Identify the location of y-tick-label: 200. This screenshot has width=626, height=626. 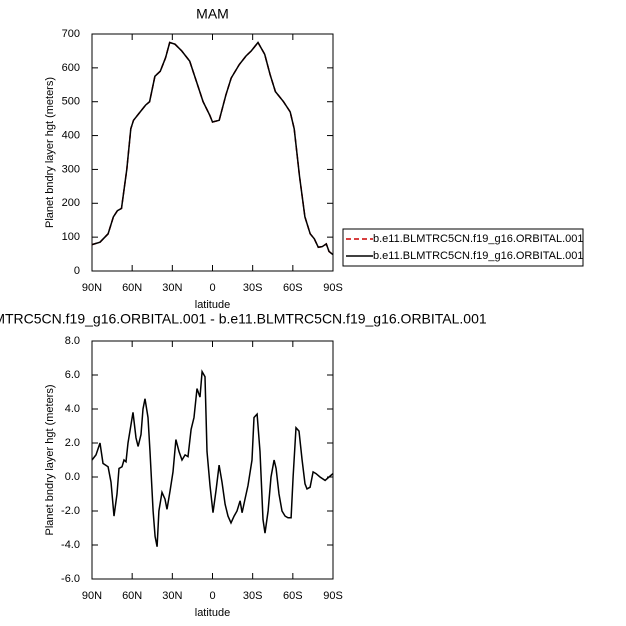
(71, 203).